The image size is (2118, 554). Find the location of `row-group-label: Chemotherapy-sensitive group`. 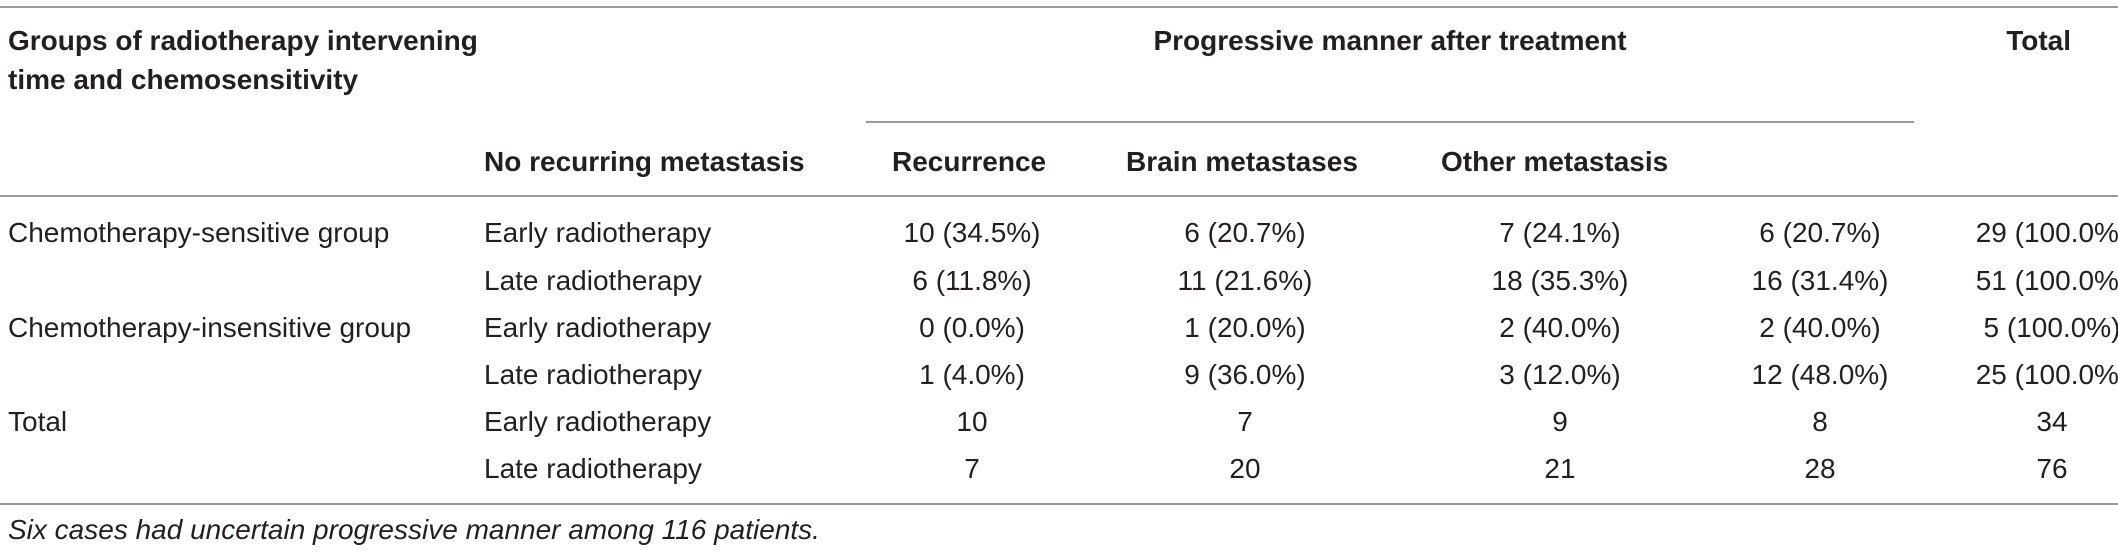

row-group-label: Chemotherapy-sensitive group is located at coordinates (199, 232).